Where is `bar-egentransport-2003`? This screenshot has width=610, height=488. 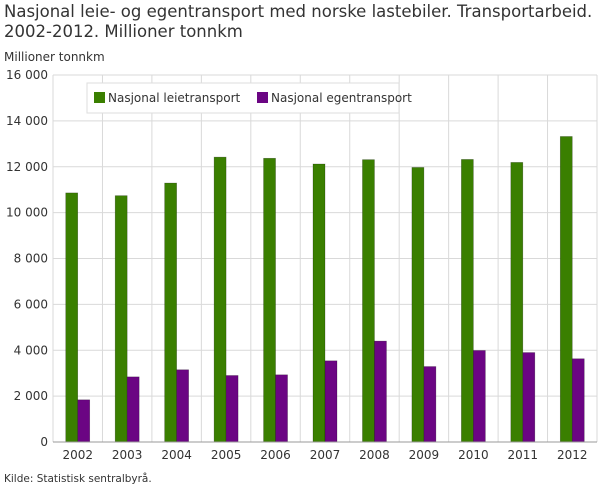
bar-egentransport-2003 is located at coordinates (133, 409).